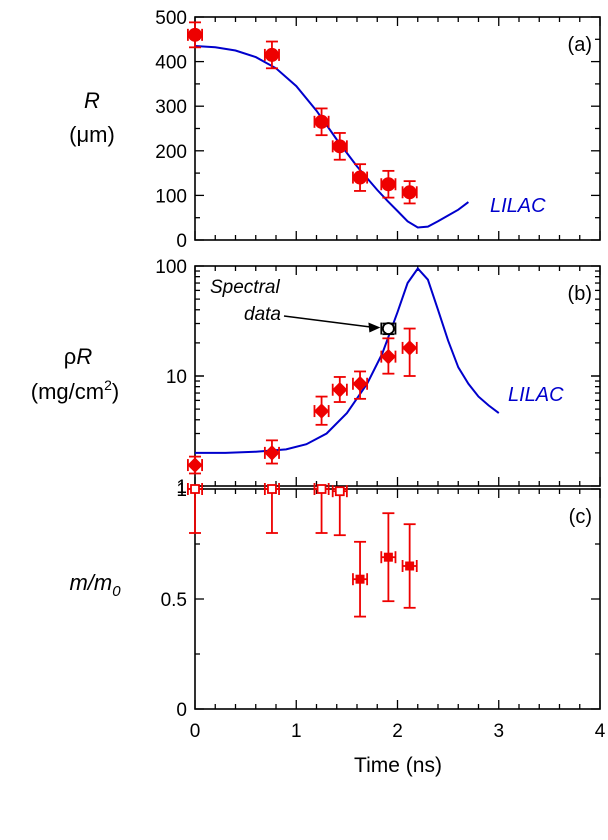  I want to click on y-axis-label-a: R, so click(92, 100).